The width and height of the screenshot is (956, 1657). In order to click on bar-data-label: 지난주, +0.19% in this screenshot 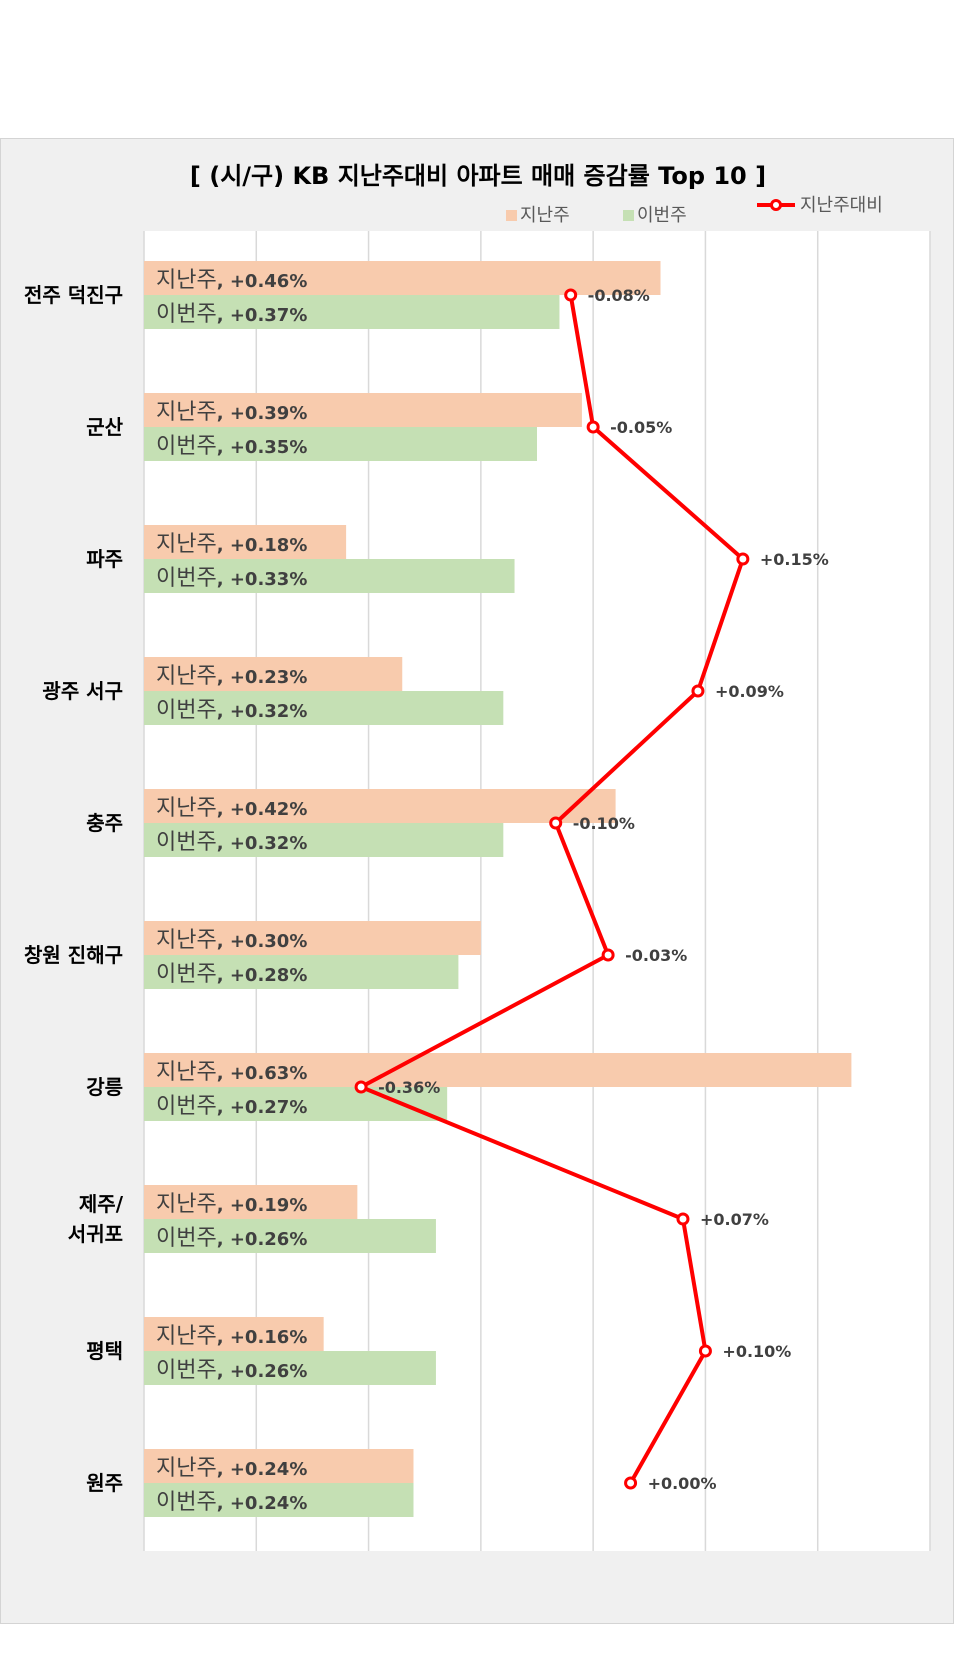, I will do `click(231, 1204)`.